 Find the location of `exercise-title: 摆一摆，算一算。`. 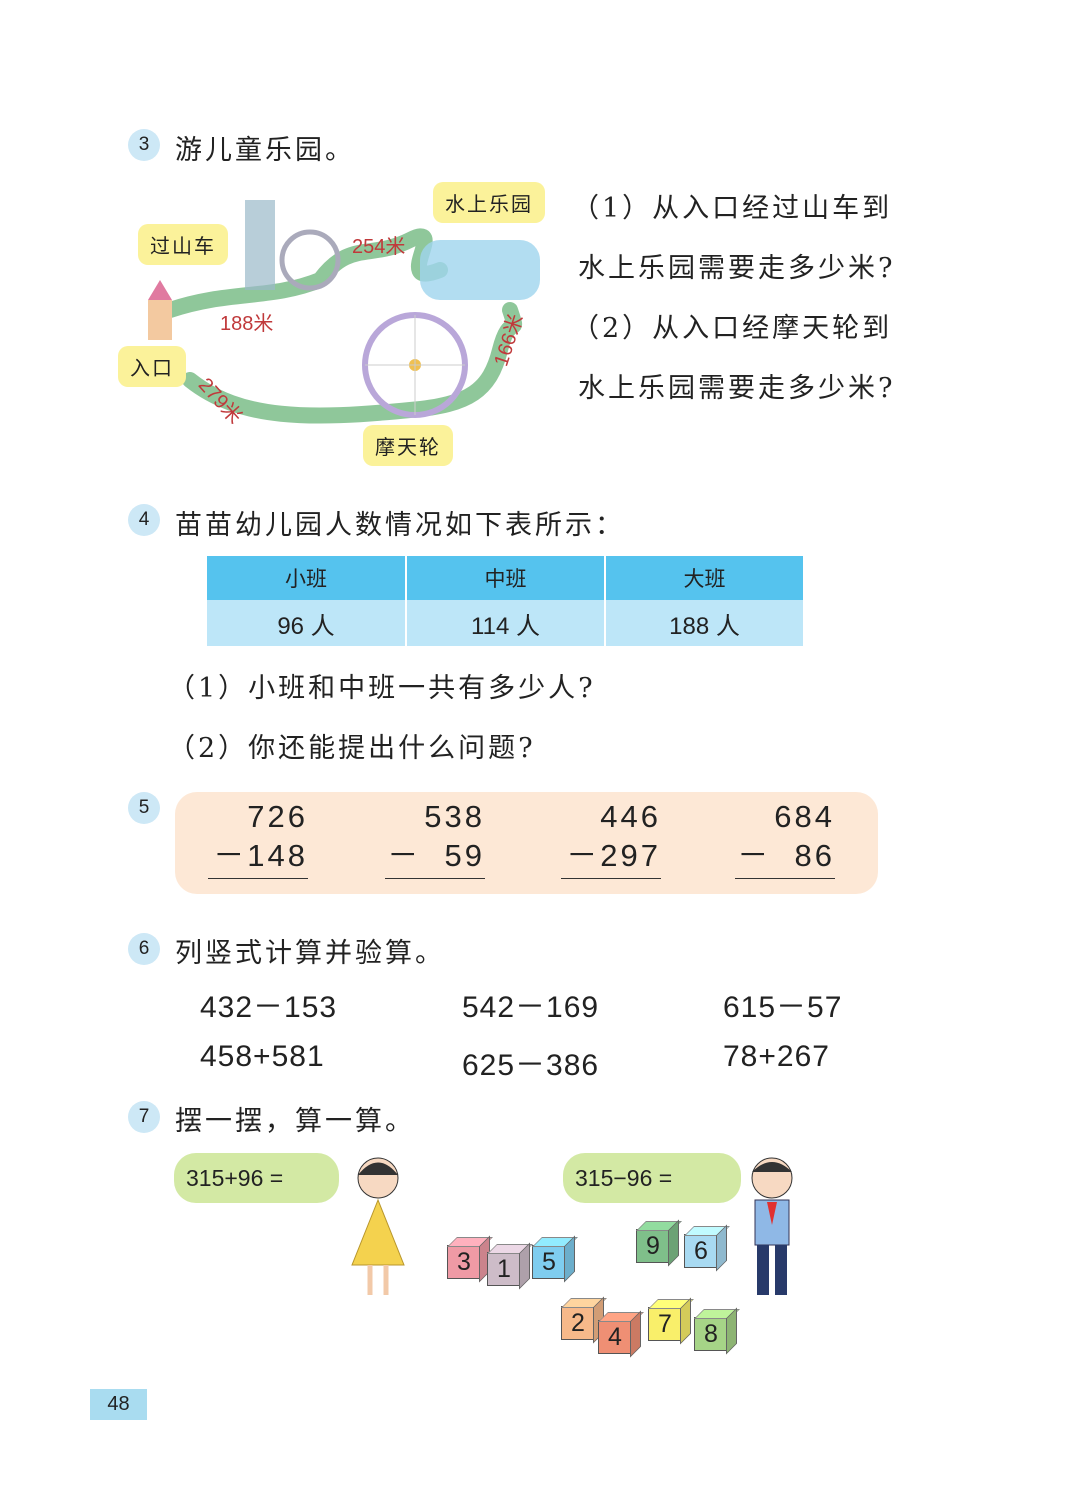

exercise-title: 摆一摆，算一算。 is located at coordinates (295, 1121).